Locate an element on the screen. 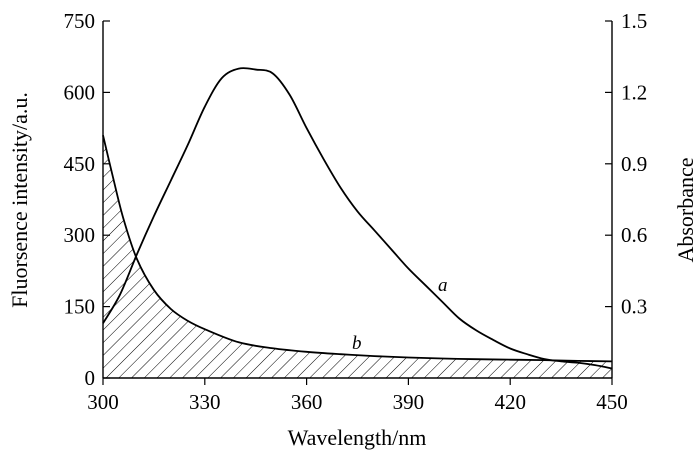  x-tick-label: 360 is located at coordinates (307, 402).